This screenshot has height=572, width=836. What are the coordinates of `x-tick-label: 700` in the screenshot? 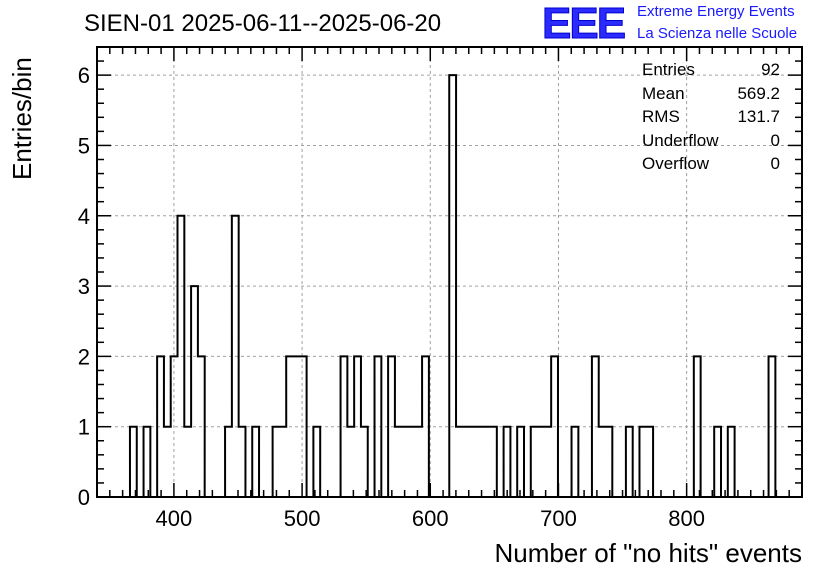 It's located at (558, 518).